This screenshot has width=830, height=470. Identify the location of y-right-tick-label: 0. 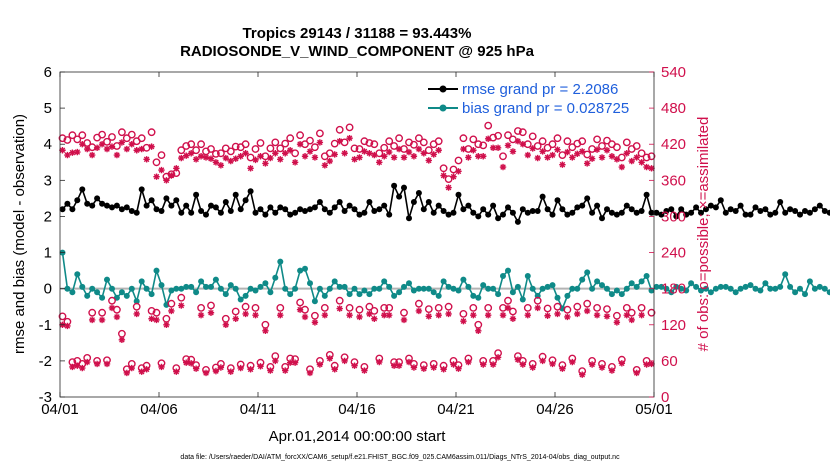
(665, 397).